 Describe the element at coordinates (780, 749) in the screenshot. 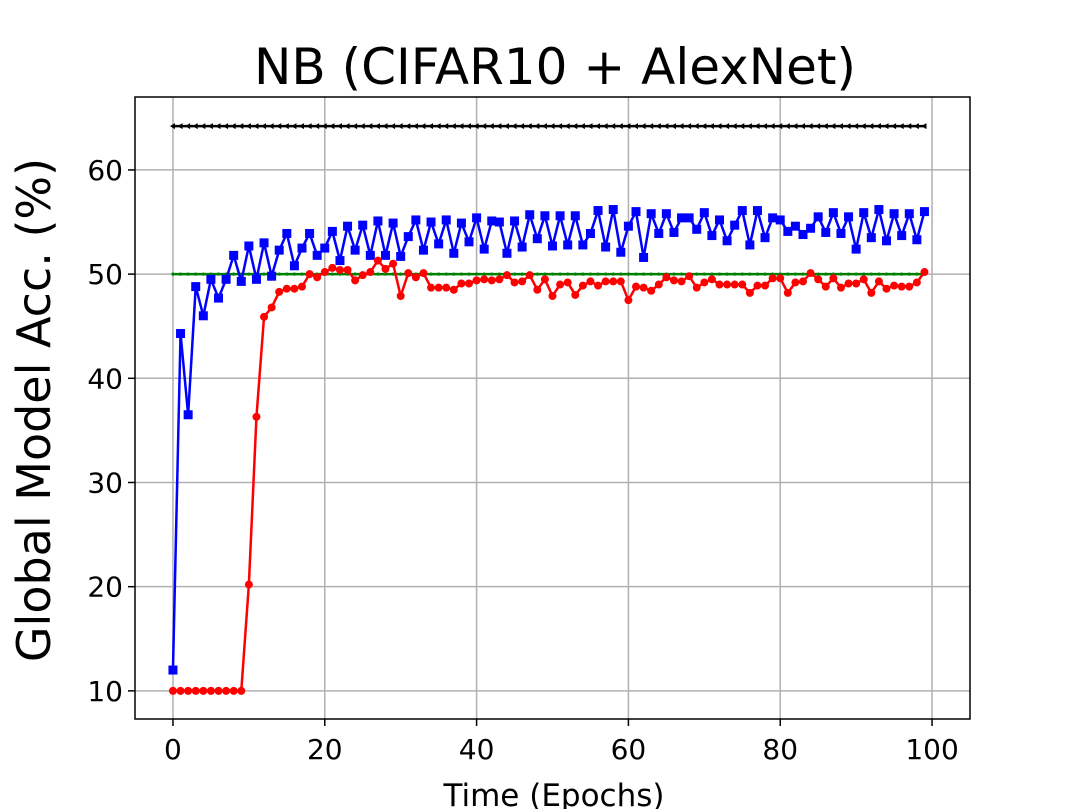

I see `x-tick-label: 80` at that location.